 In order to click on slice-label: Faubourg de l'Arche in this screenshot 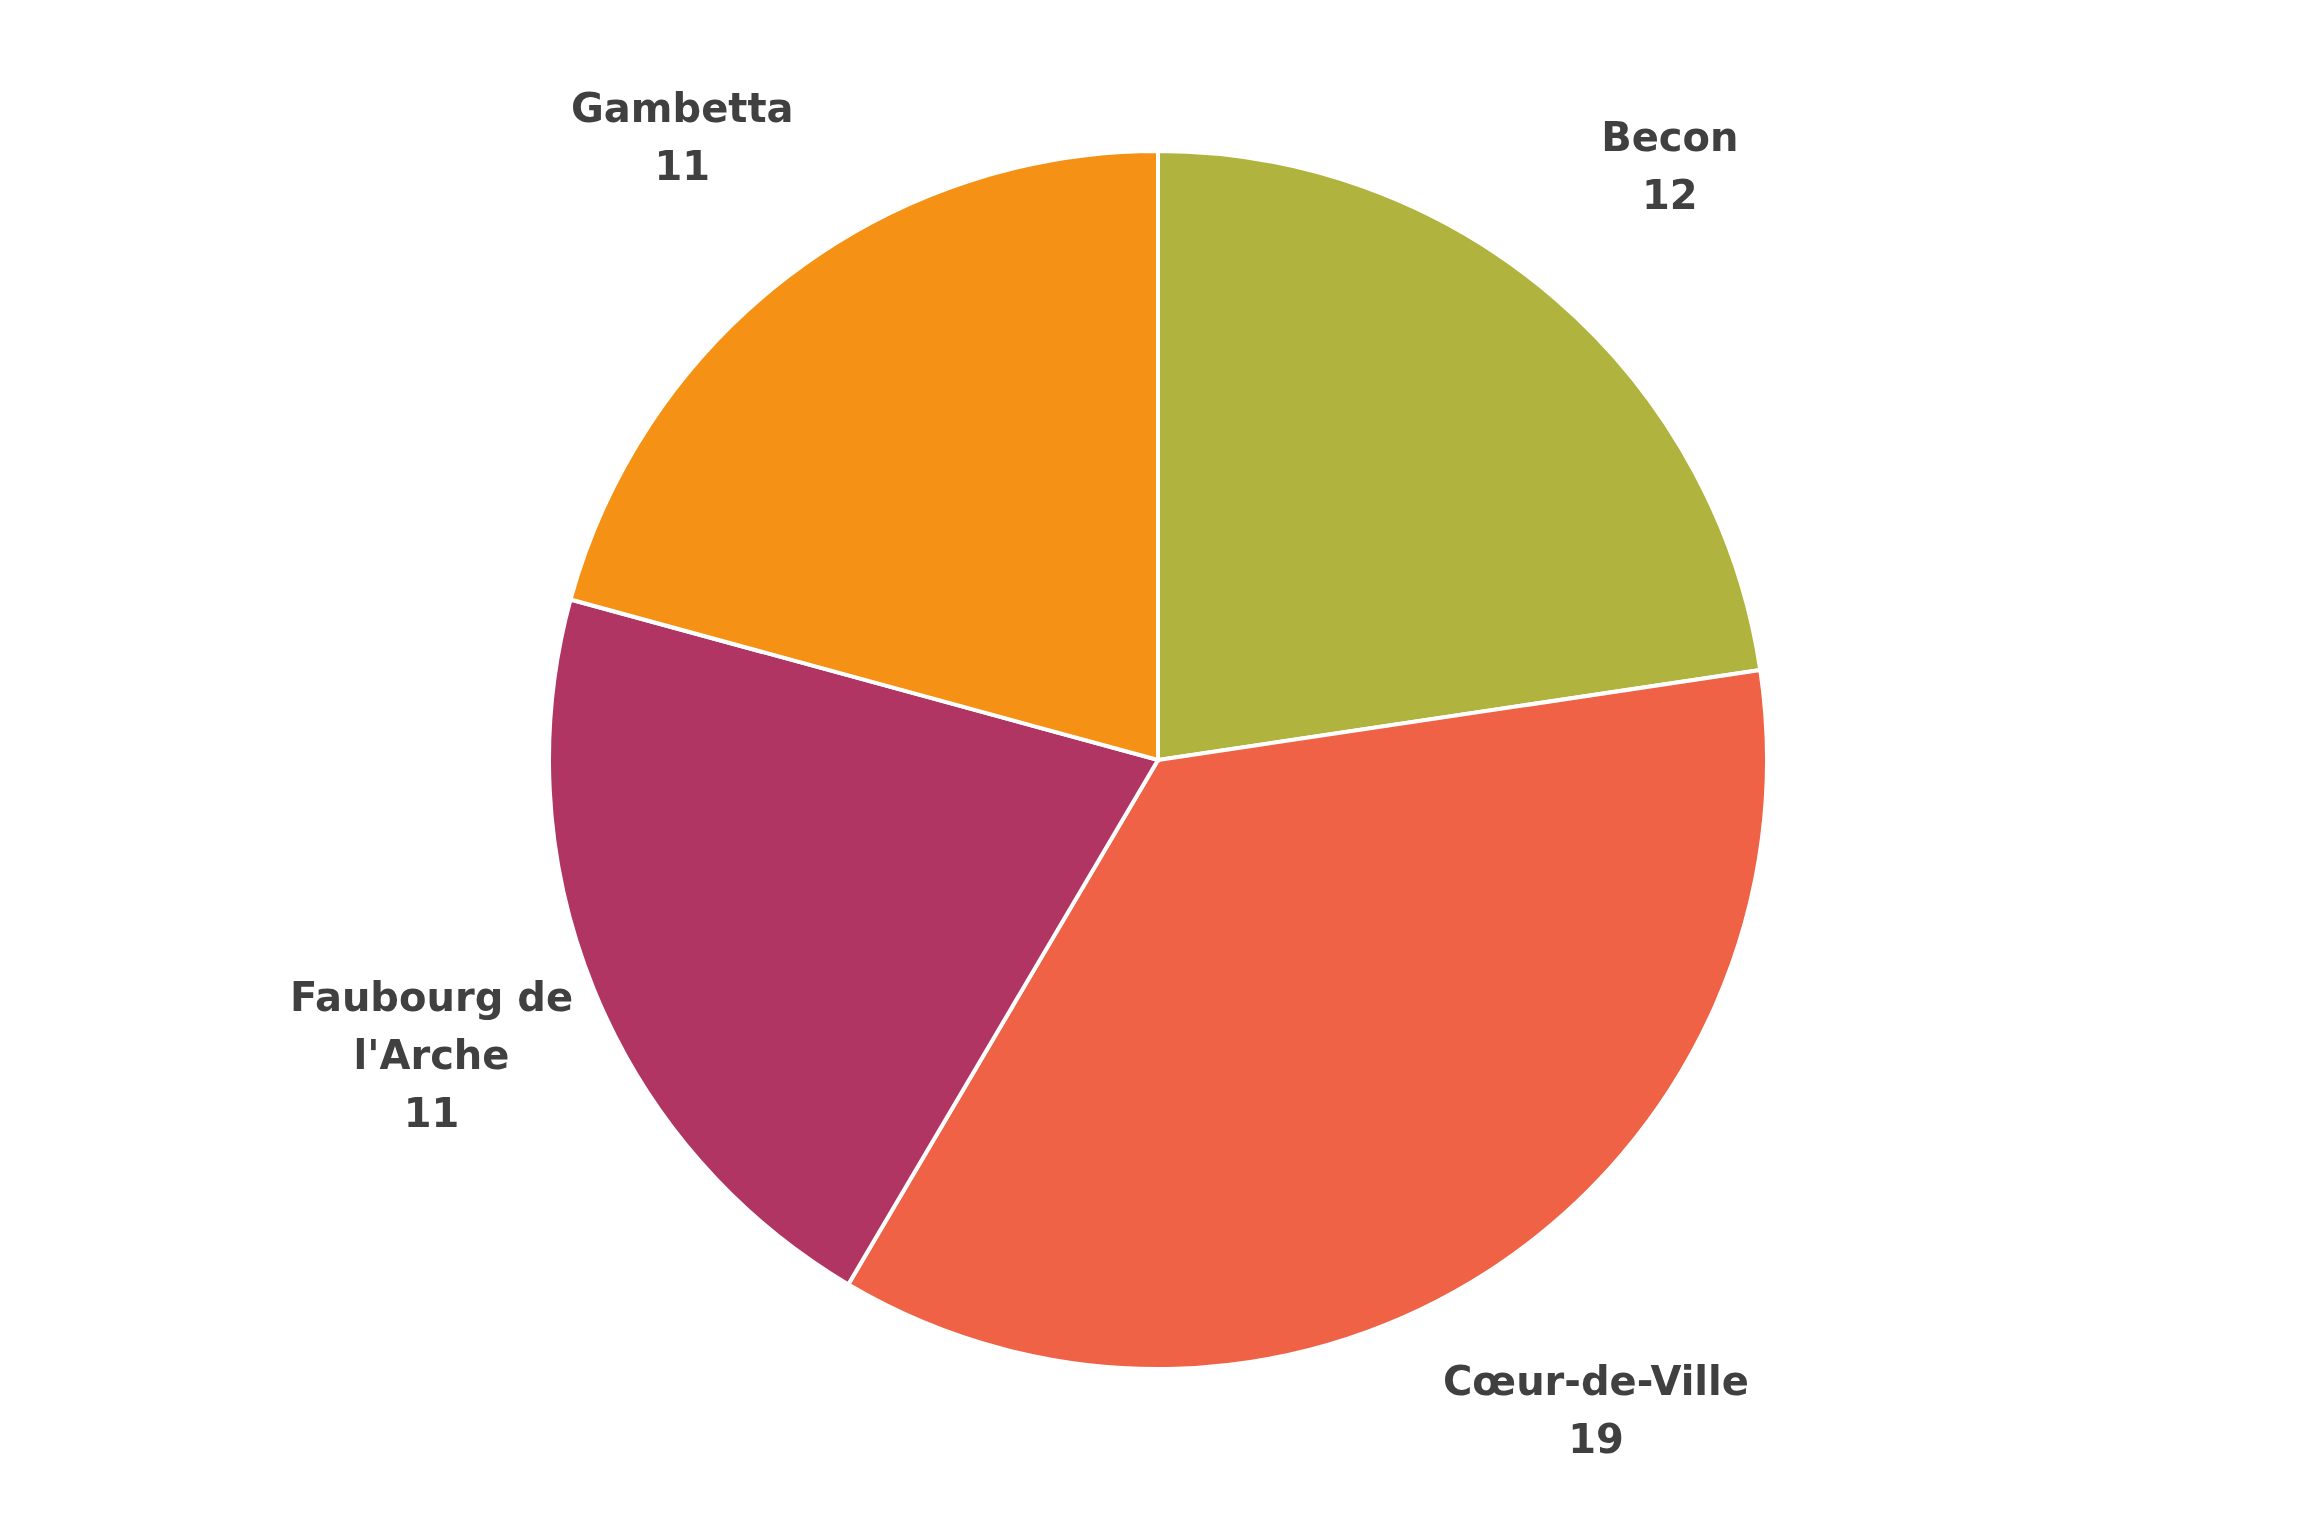, I will do `click(431, 1025)`.